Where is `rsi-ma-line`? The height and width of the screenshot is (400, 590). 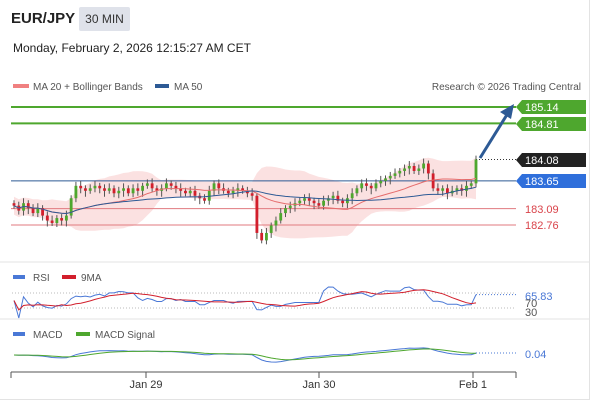 rsi-ma-line is located at coordinates (245, 300).